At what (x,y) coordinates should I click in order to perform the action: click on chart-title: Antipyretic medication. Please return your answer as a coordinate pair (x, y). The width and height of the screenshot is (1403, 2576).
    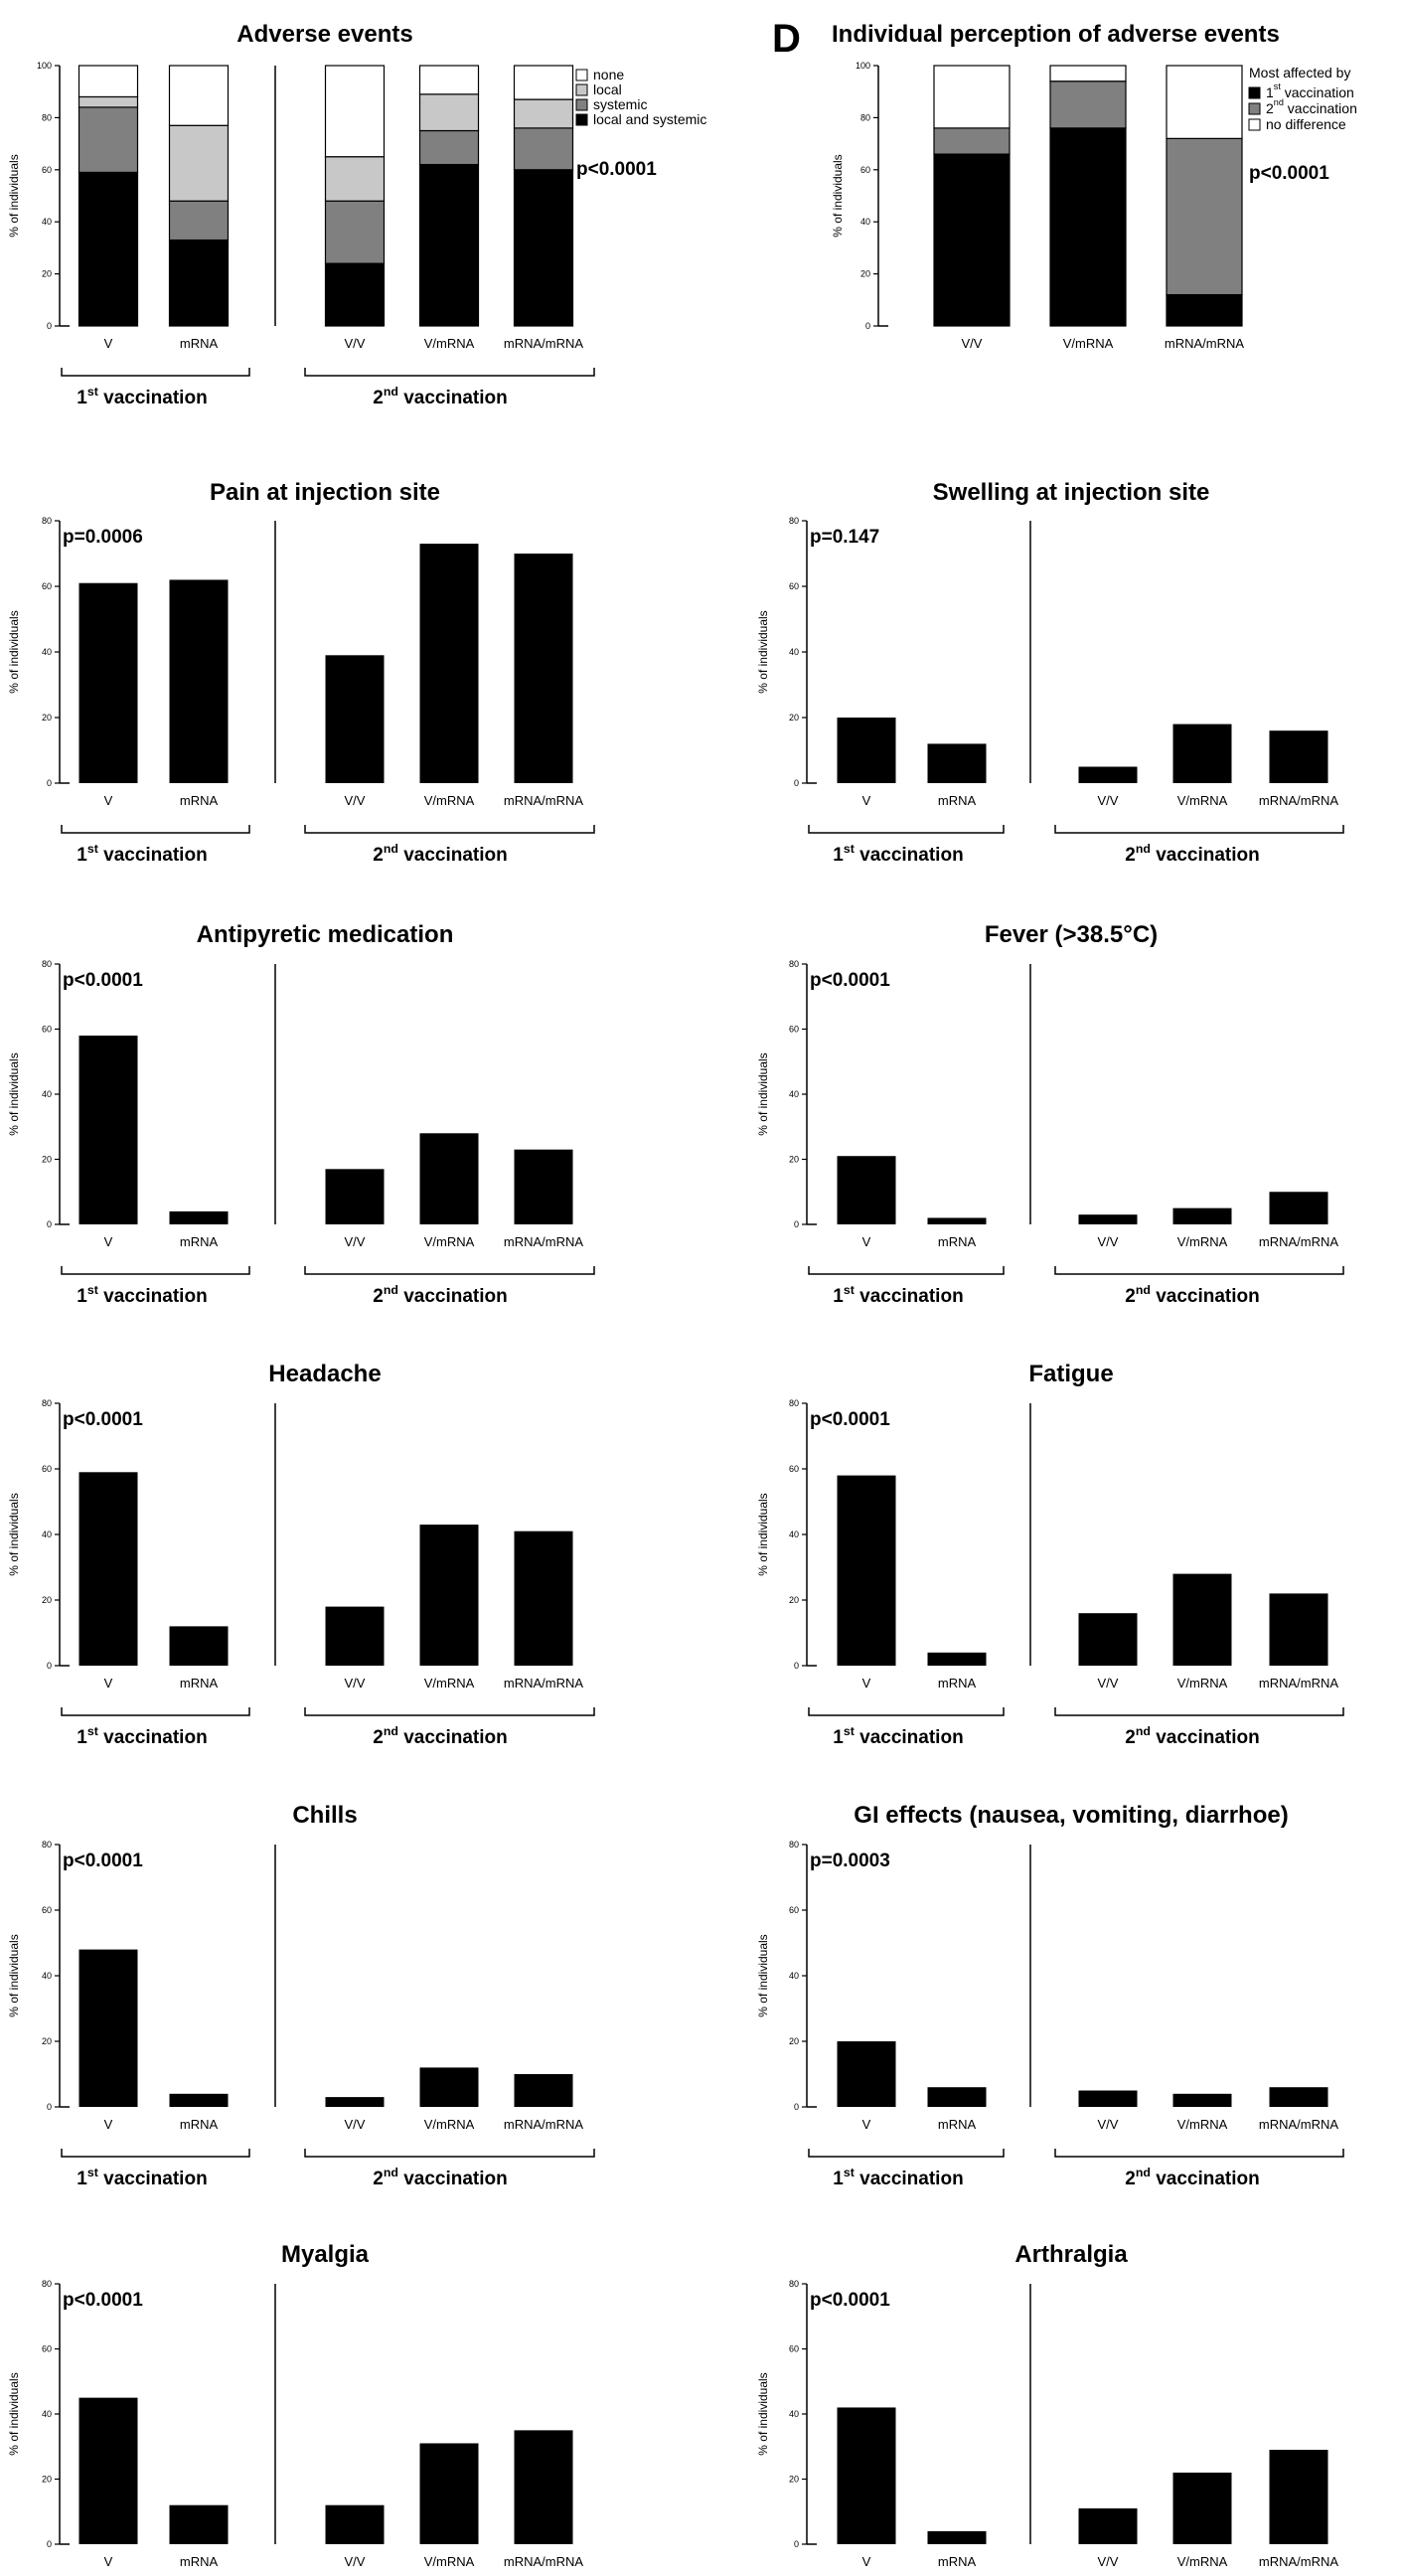
    Looking at the image, I should click on (326, 934).